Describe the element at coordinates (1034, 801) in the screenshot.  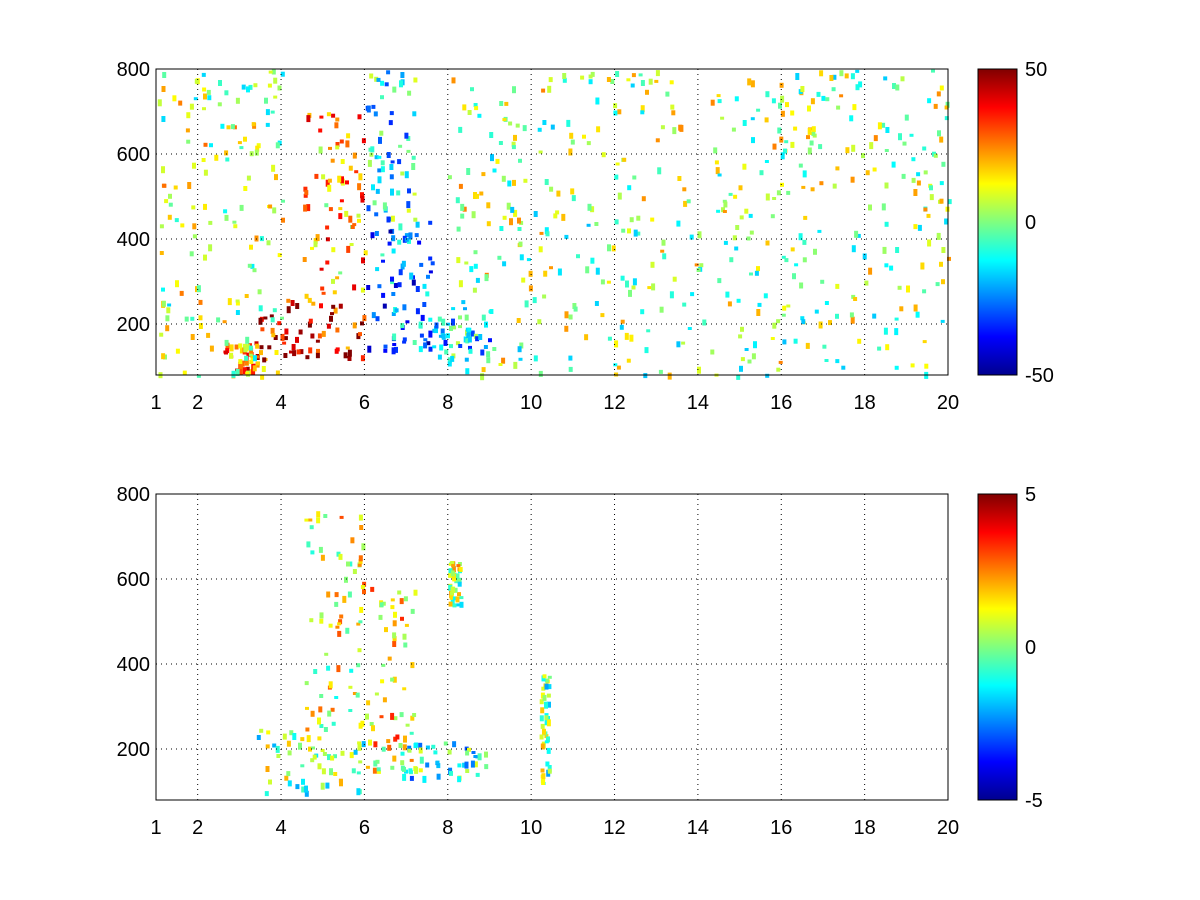
I see `colorbar-tick-label: -5` at that location.